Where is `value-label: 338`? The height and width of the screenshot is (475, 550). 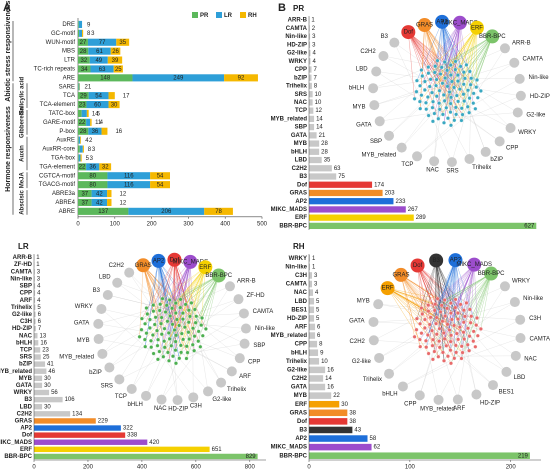 value-label: 338 is located at coordinates (132, 436).